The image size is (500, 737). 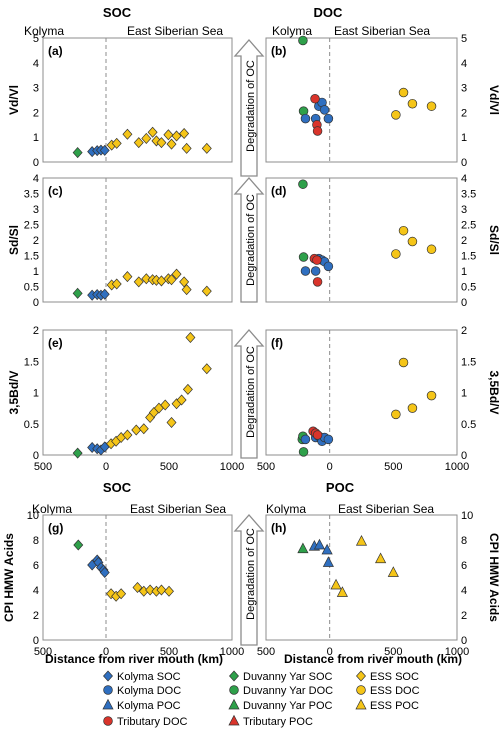 I want to click on legend-label: Kolyma POC, so click(x=149, y=706).